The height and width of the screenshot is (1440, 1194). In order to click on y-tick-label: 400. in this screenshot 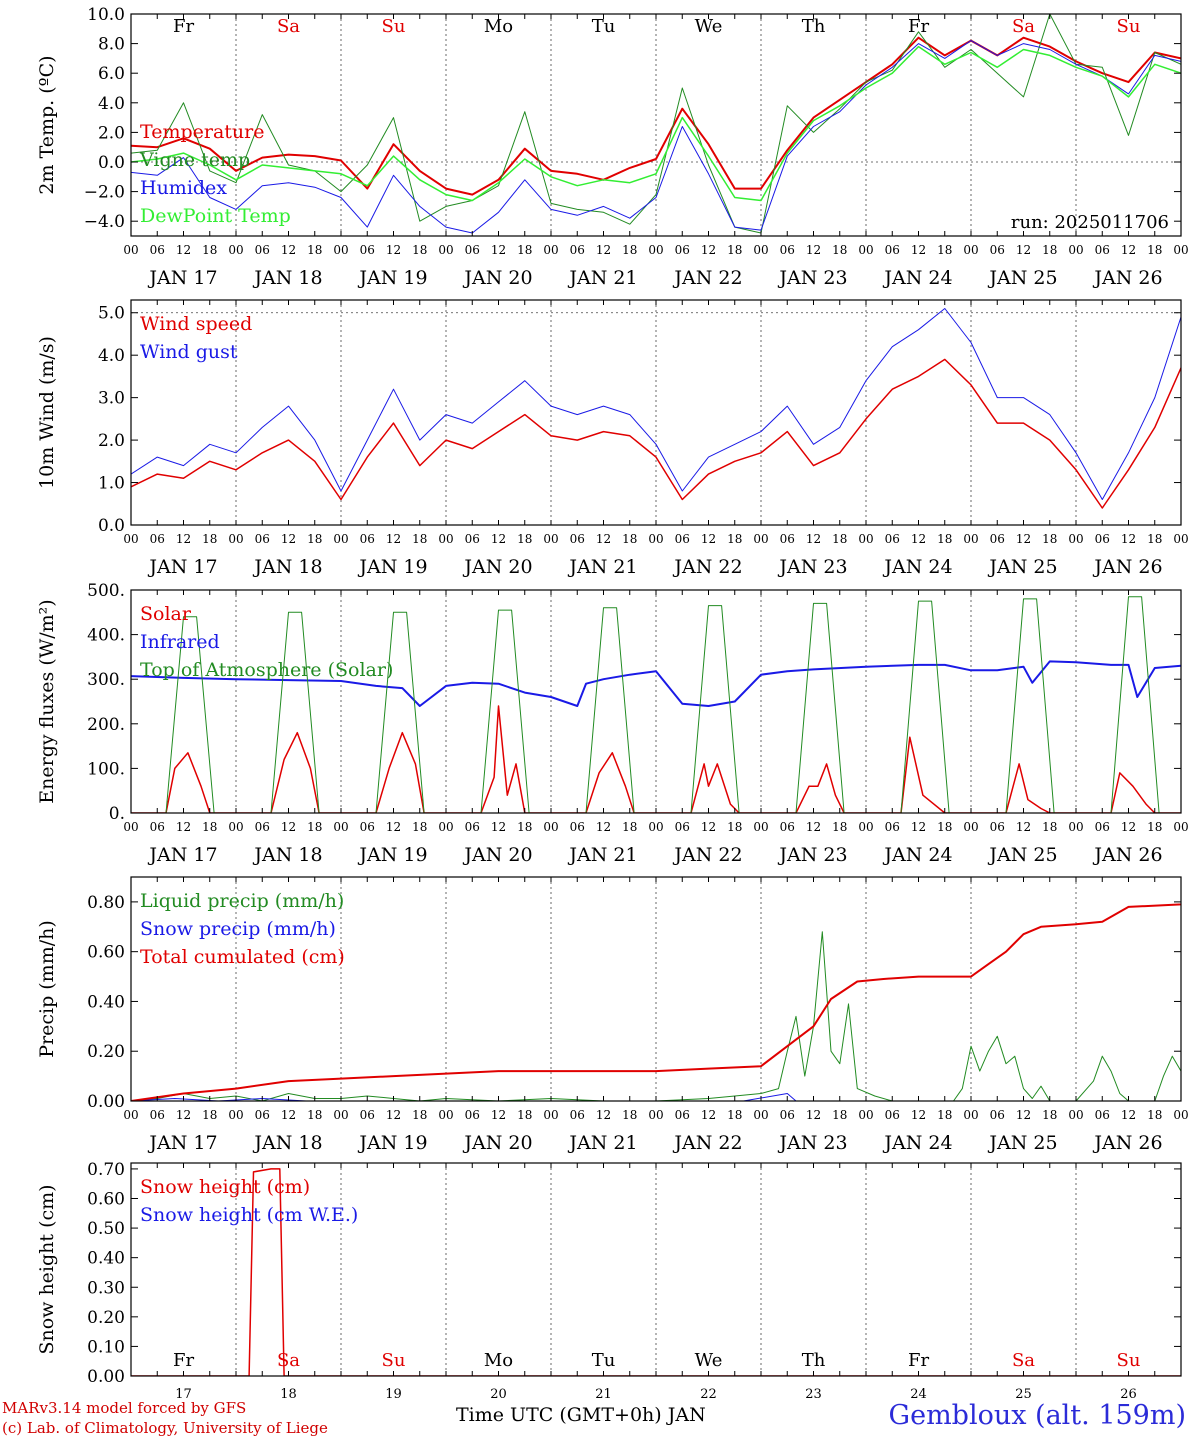, I will do `click(106, 636)`.